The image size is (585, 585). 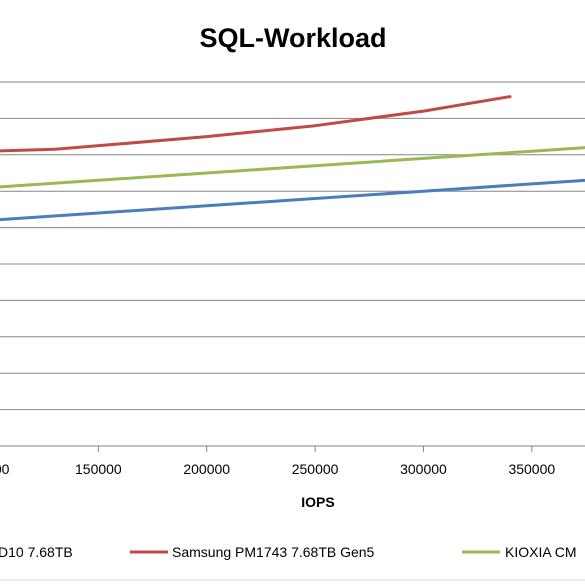 I want to click on x-tick-labels: 00000 150000 200000 250000 300000 350000, so click(x=277, y=461).